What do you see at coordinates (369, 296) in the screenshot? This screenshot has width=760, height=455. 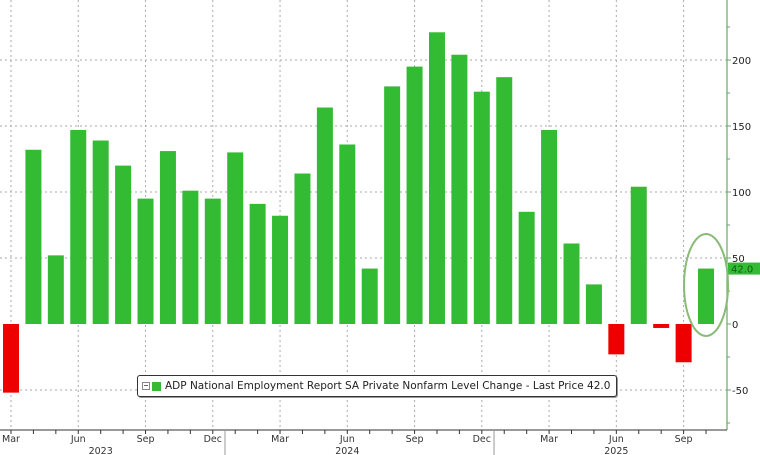 I see `bar-jul-2024` at bounding box center [369, 296].